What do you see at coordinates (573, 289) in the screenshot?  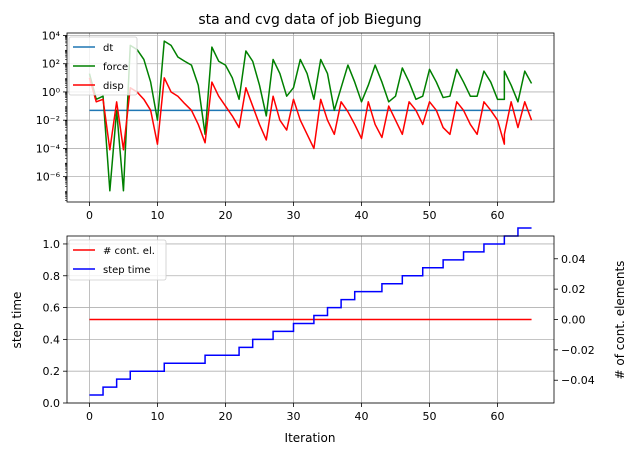 I see `bottom-right-y-tick-label: 0.02` at bounding box center [573, 289].